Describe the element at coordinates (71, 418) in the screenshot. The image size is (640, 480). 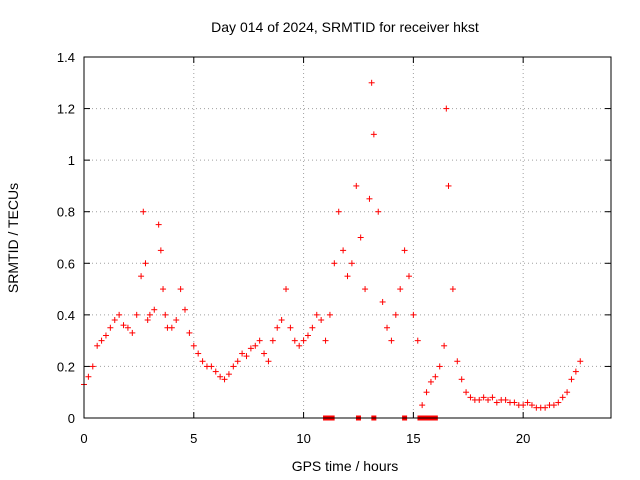
I see `y-tick-label: 0` at that location.